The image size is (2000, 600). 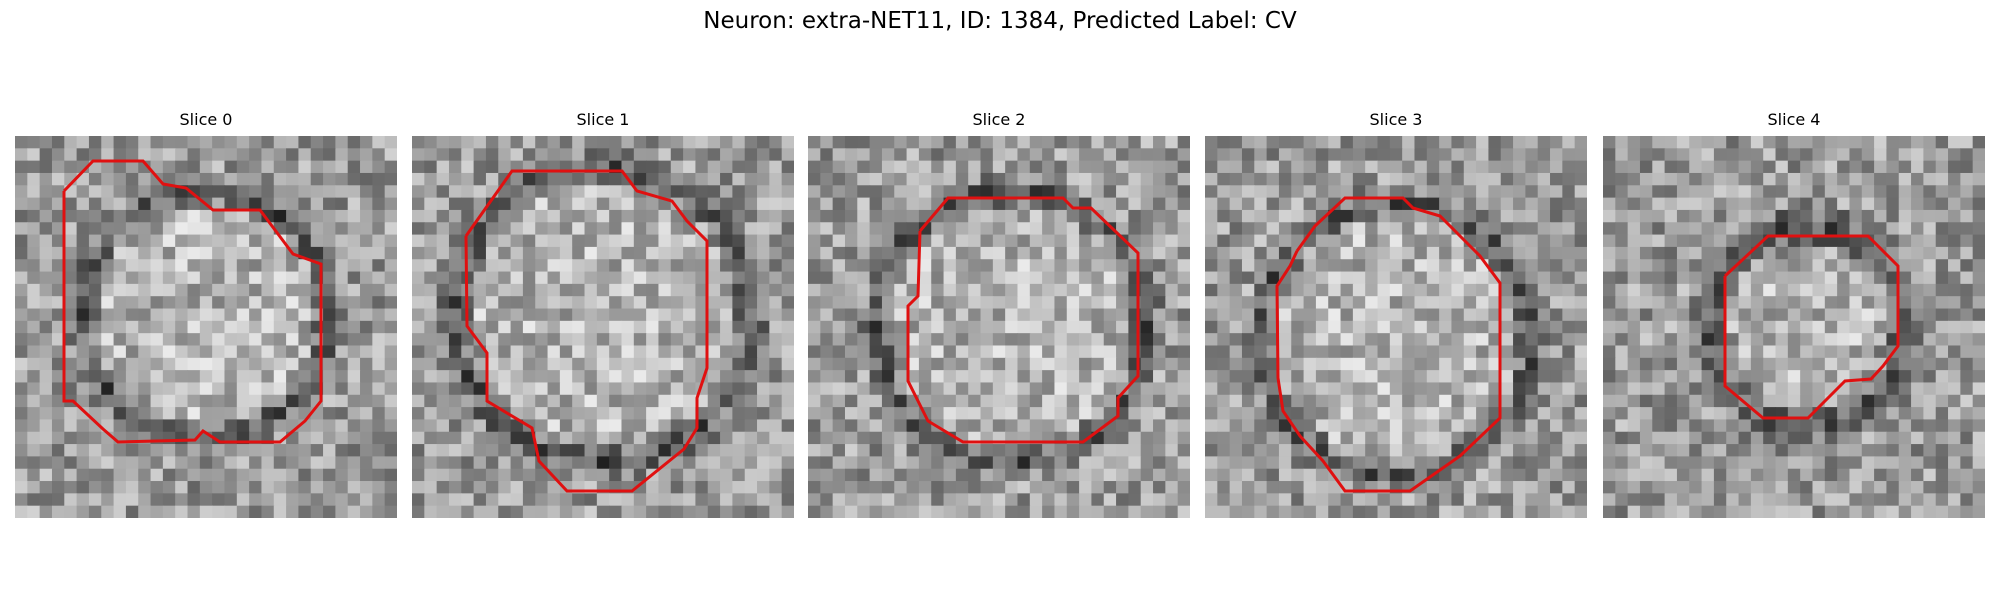 I want to click on slice-panel-3: Slice 3, so click(x=1396, y=314).